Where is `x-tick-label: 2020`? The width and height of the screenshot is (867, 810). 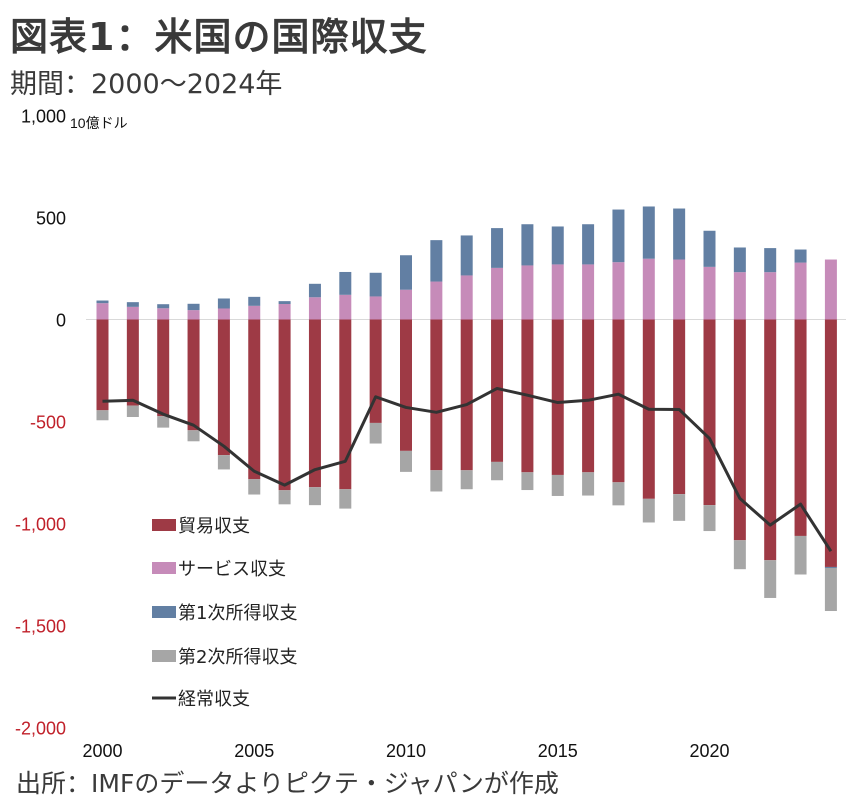 x-tick-label: 2020 is located at coordinates (709, 751).